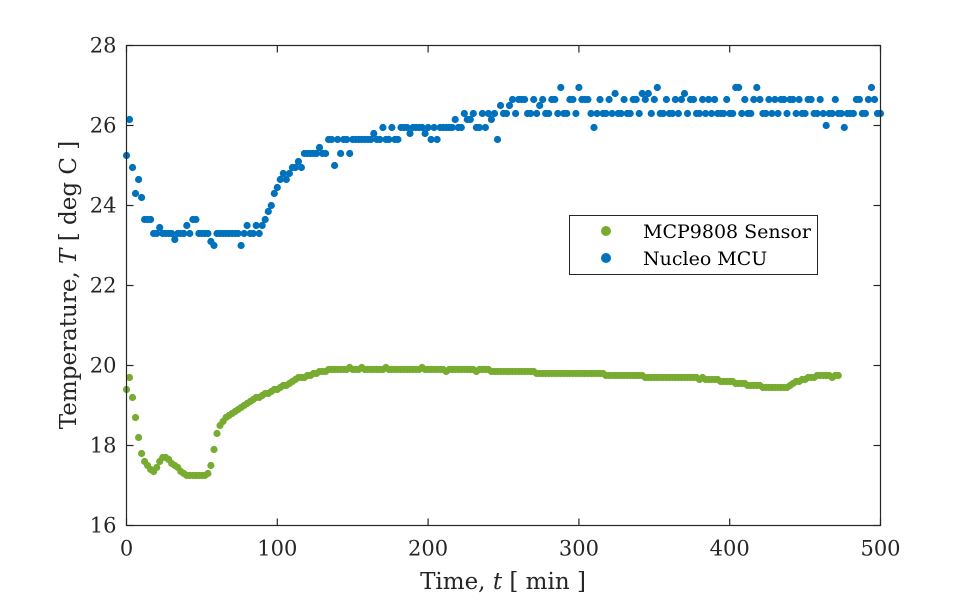 The width and height of the screenshot is (975, 600). Describe the element at coordinates (103, 526) in the screenshot. I see `y-tick-label: 16` at that location.